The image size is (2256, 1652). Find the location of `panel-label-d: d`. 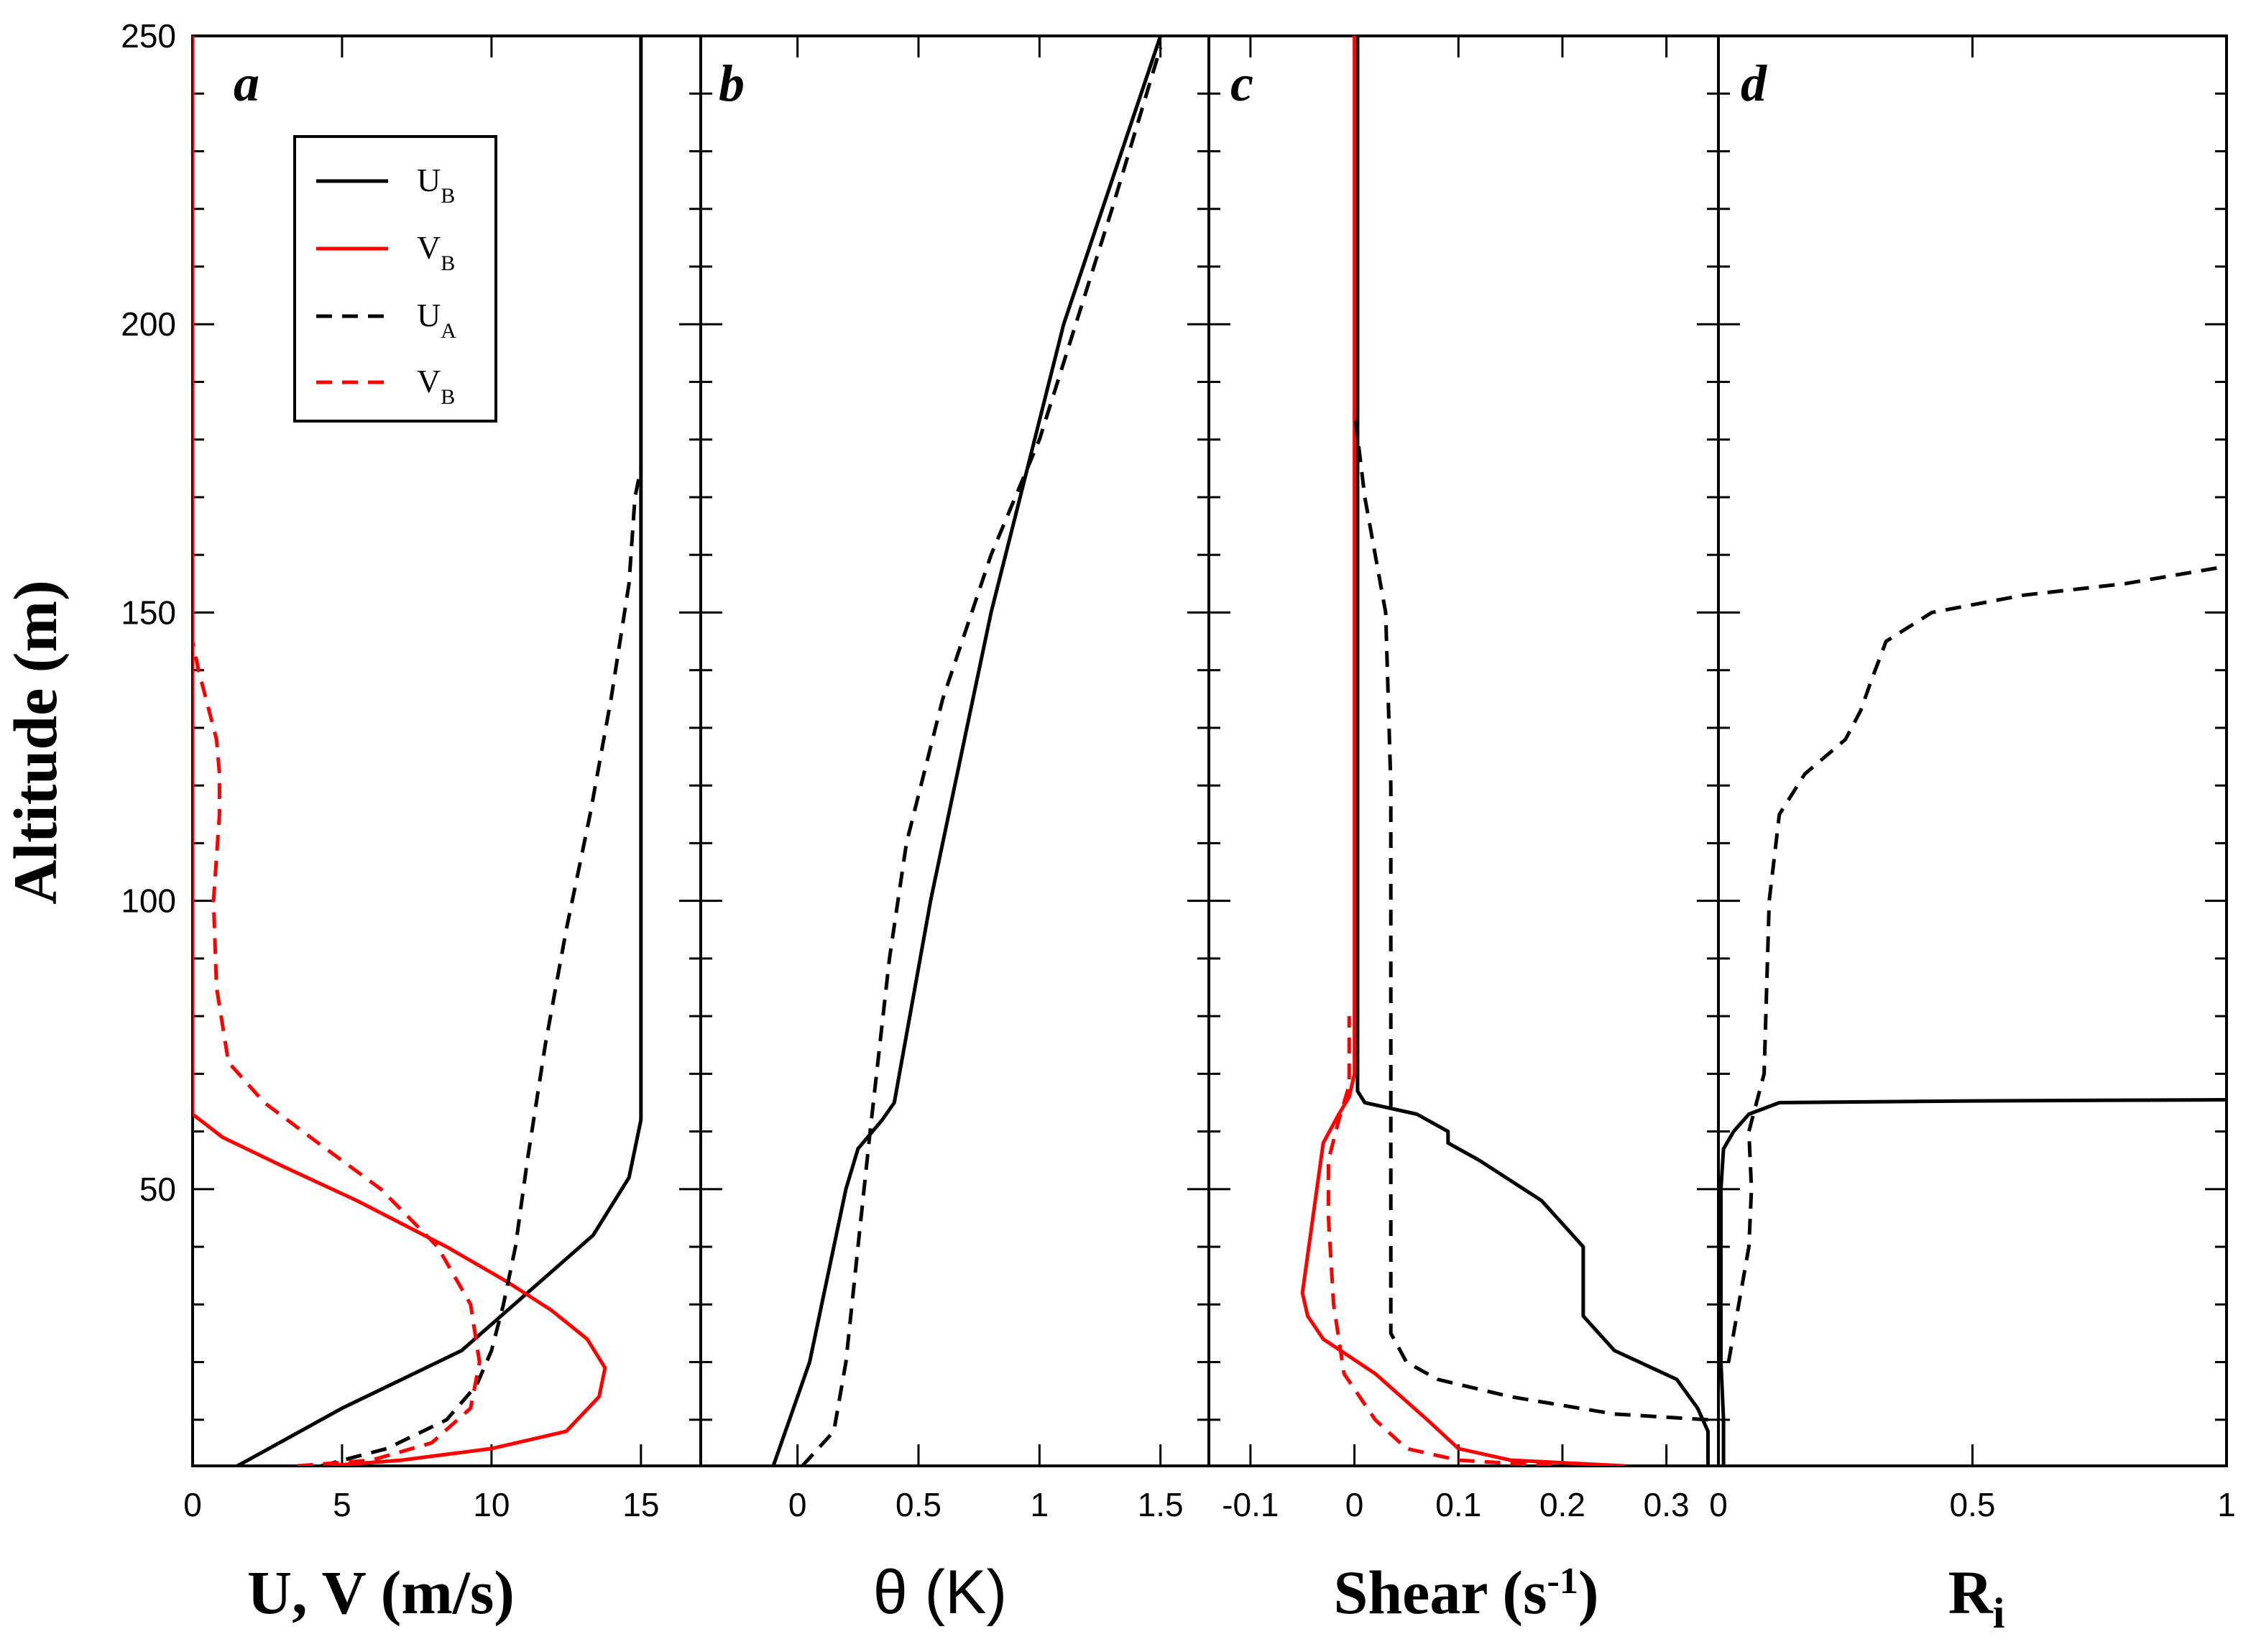

panel-label-d: d is located at coordinates (1754, 83).